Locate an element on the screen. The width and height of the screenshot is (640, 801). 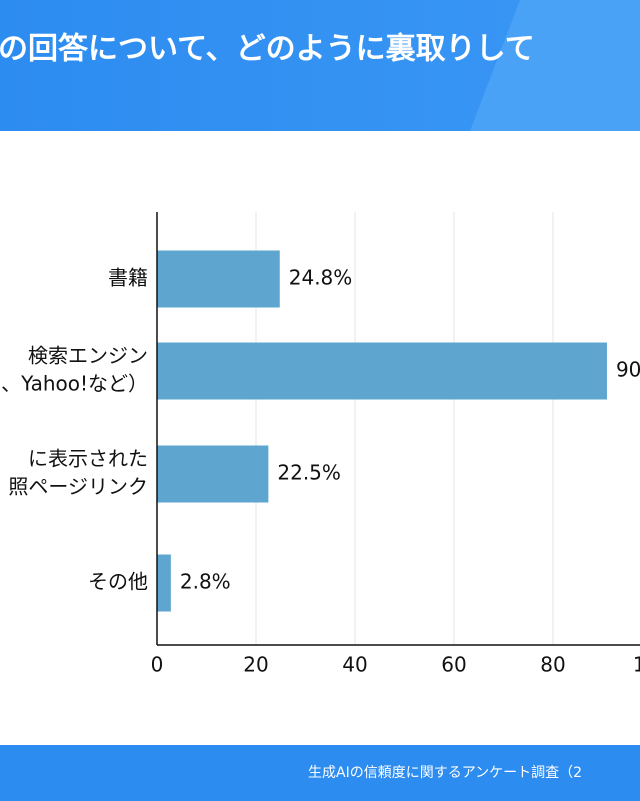
data-label: 90 is located at coordinates (628, 370).